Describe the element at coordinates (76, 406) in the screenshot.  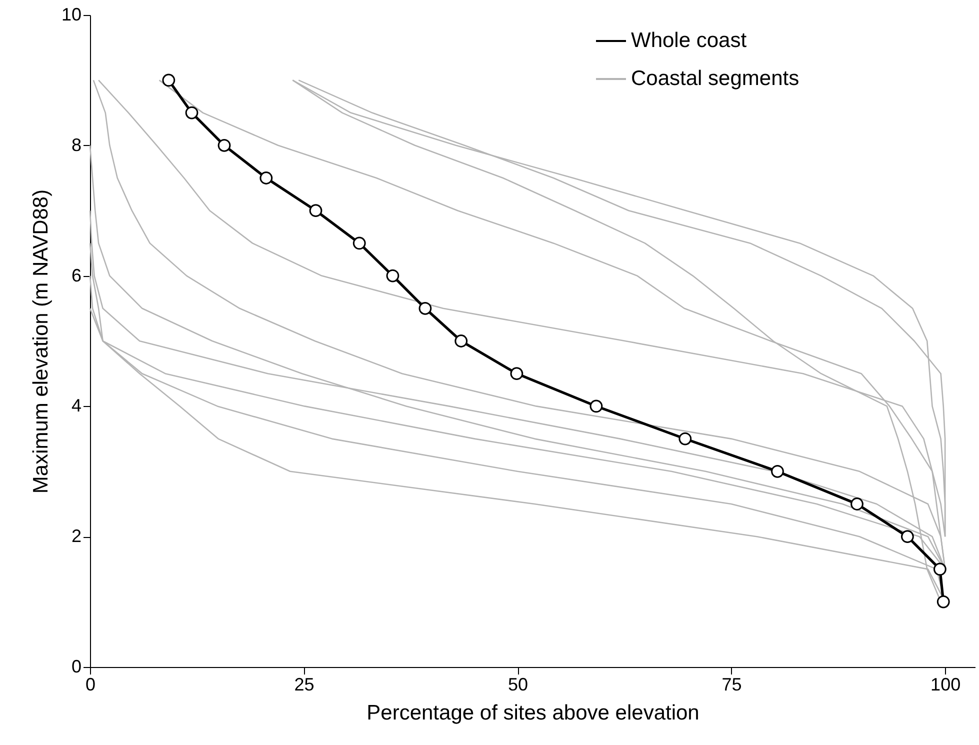
I see `y-tick-label: 4` at that location.